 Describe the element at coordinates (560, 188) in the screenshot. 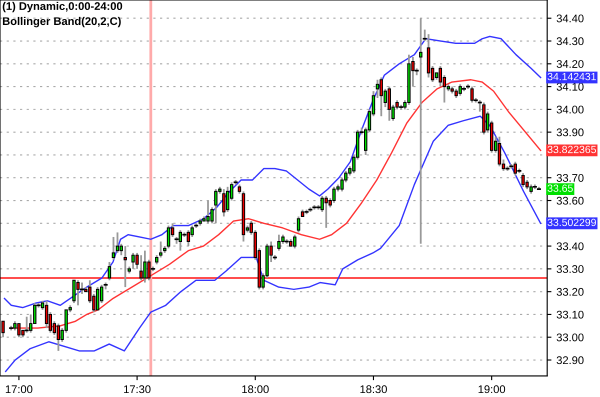

I see `text: 33.65` at that location.